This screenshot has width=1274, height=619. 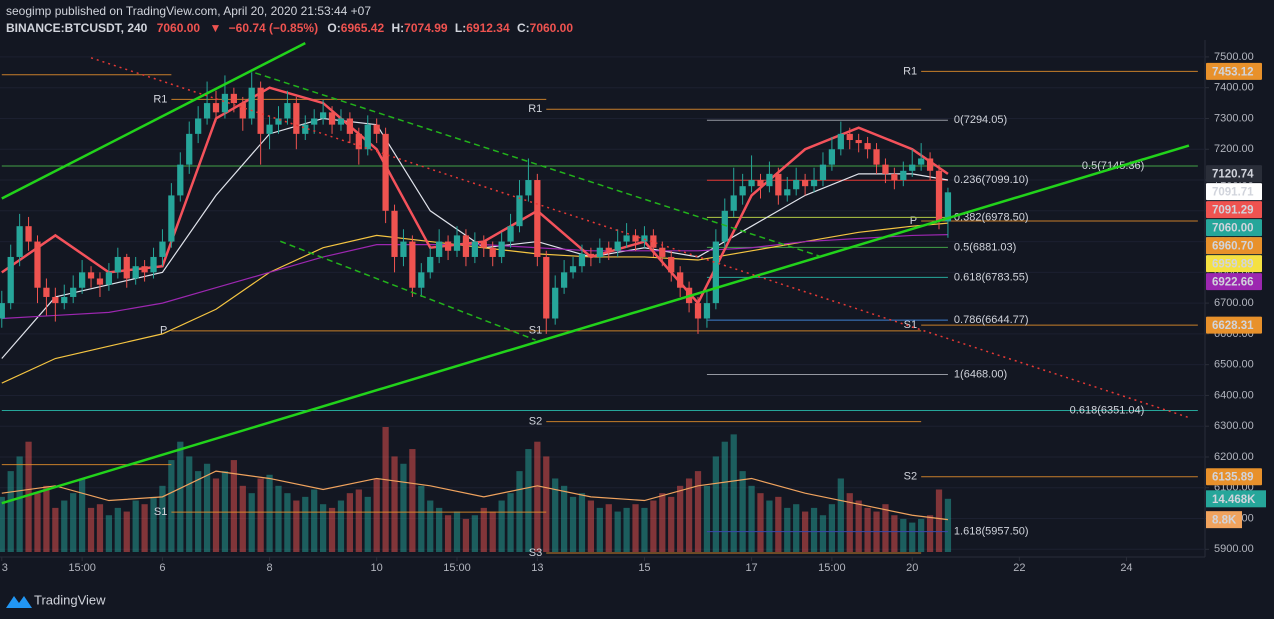 I want to click on price-tag-label: 7091.29, so click(x=1233, y=211).